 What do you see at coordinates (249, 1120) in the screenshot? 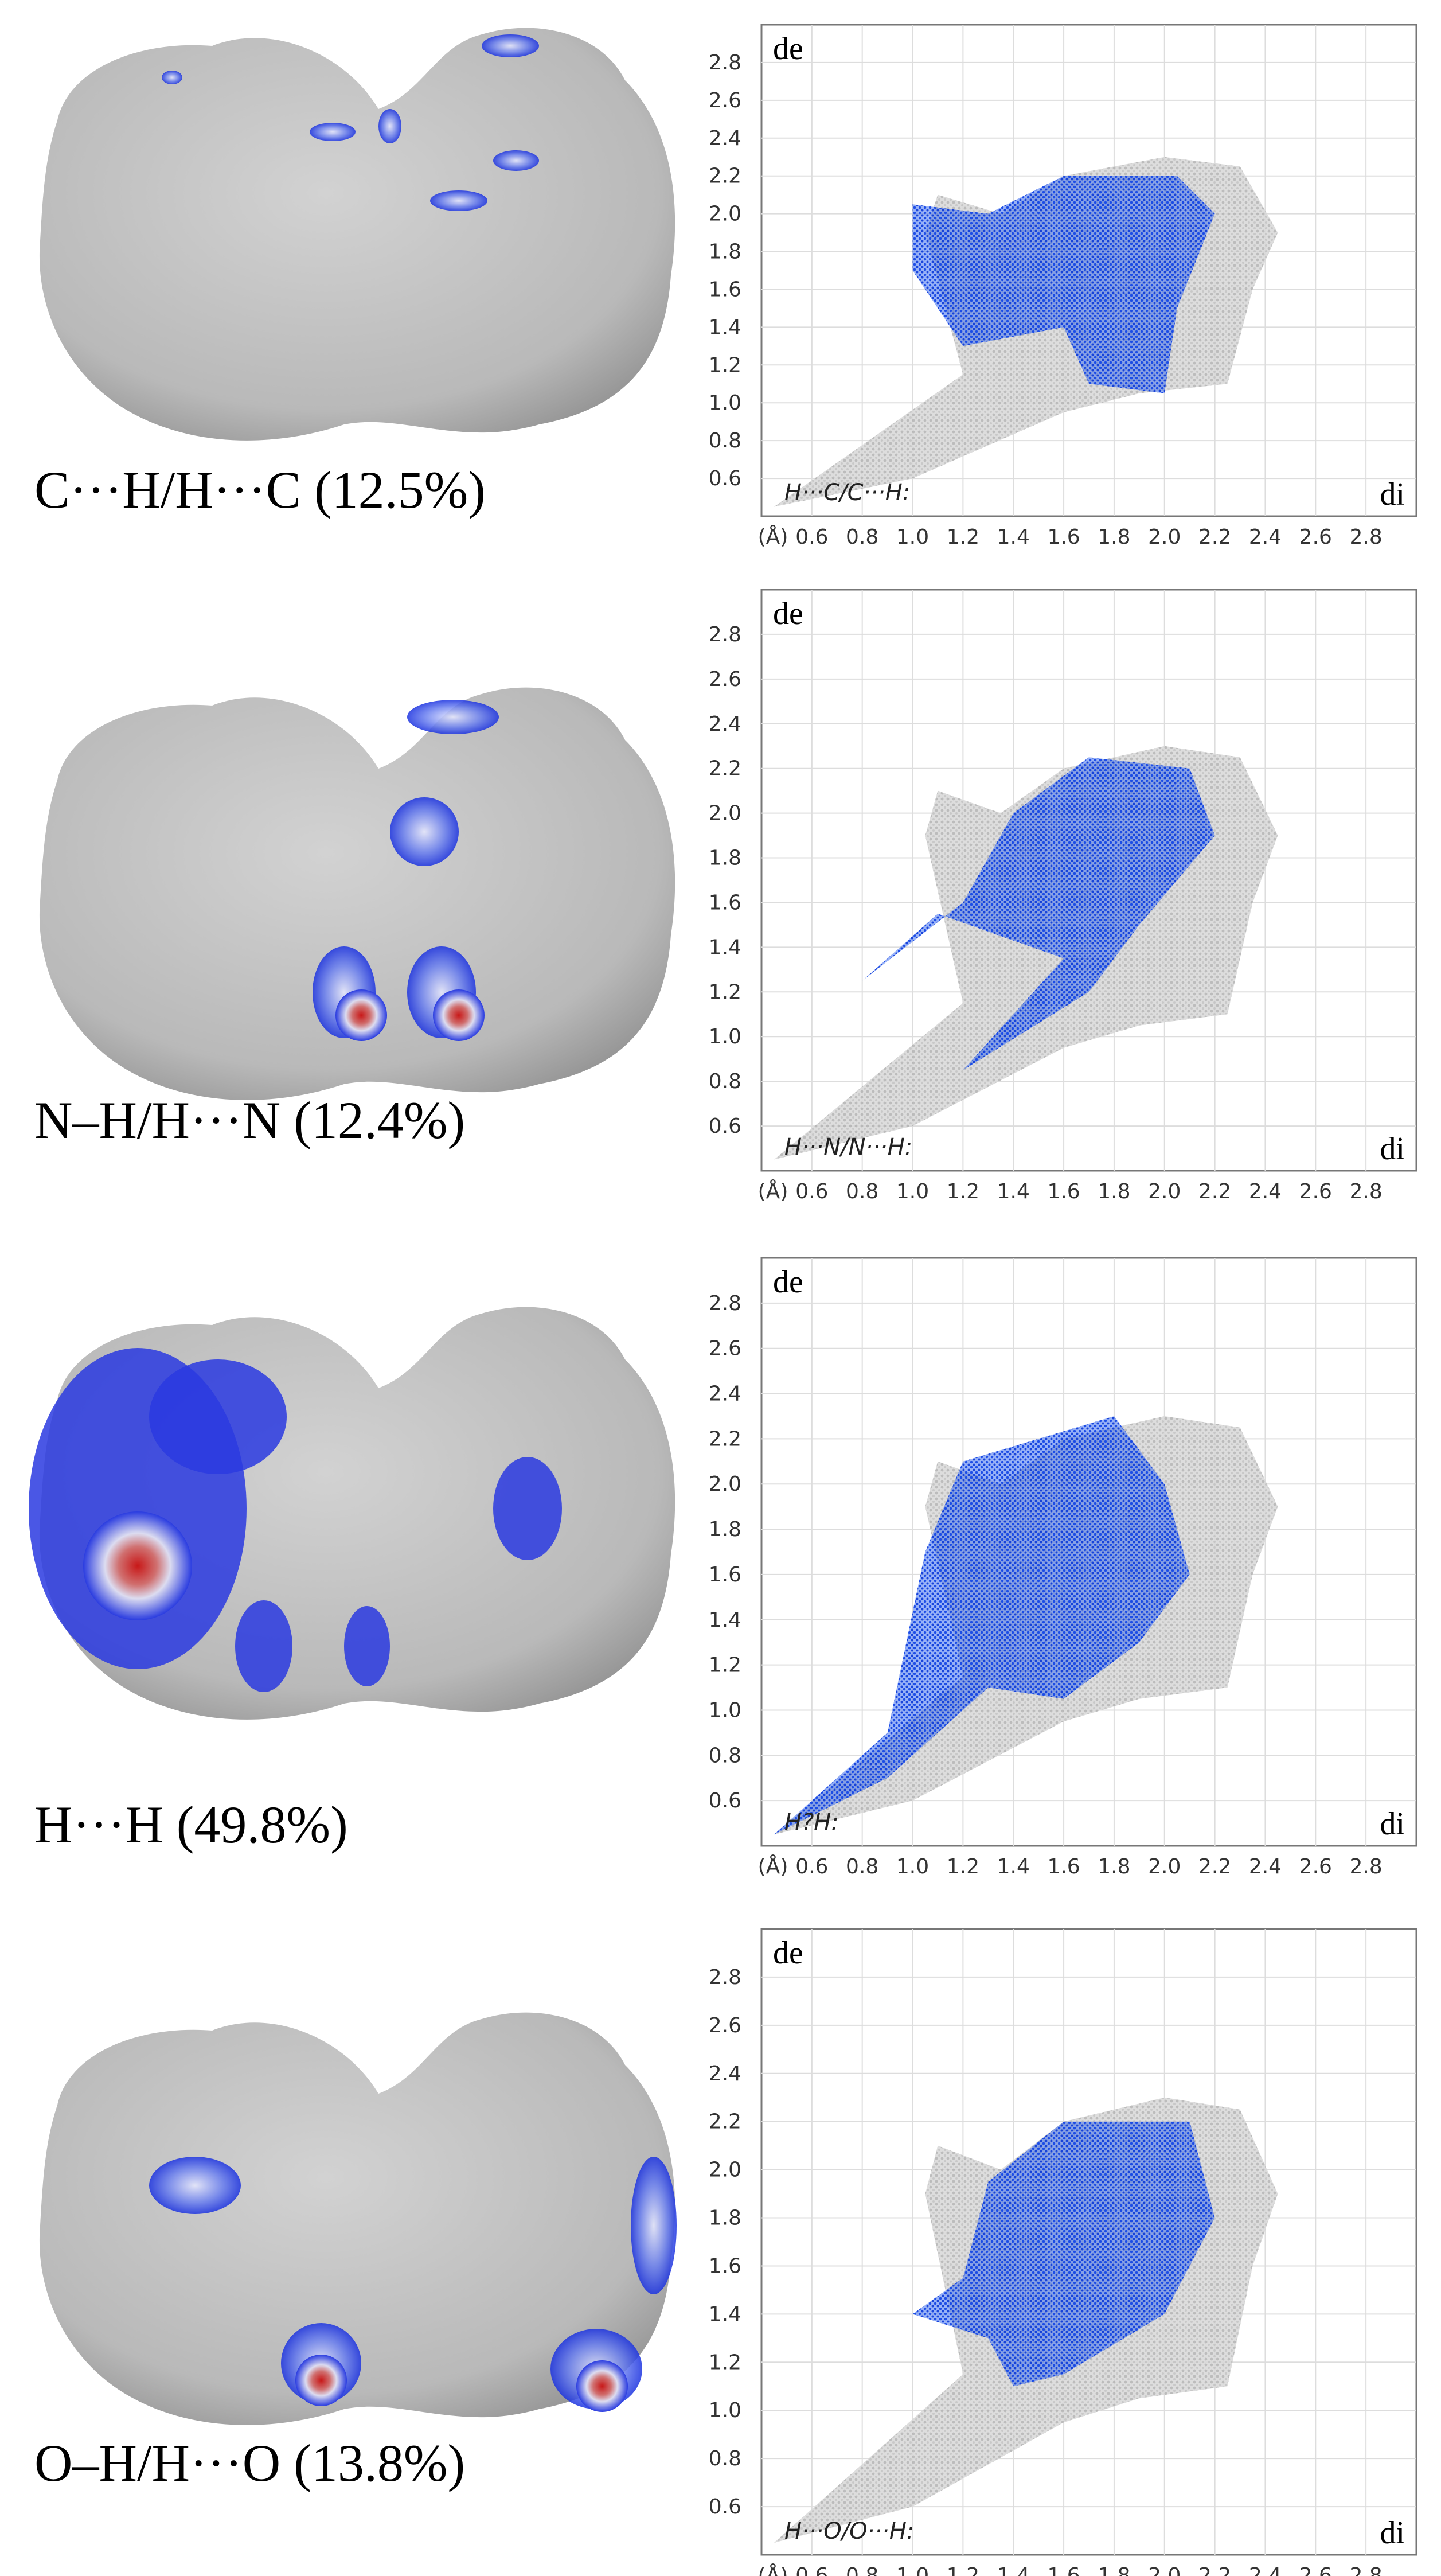
I see `caption: N–H/H···N (12.4%)` at bounding box center [249, 1120].